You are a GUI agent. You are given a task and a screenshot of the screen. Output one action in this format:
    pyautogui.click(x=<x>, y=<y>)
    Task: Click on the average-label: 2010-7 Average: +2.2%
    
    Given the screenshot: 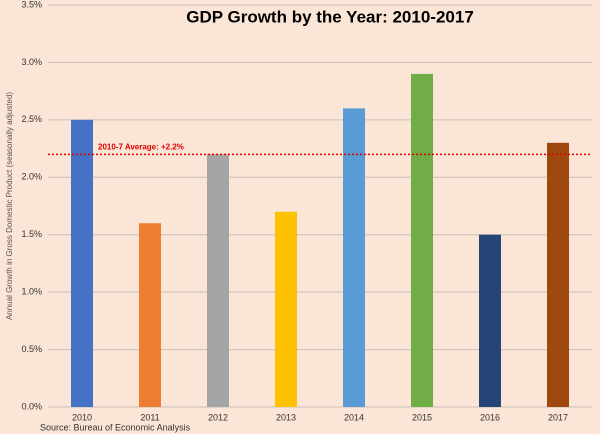 What is the action you would take?
    pyautogui.click(x=141, y=146)
    